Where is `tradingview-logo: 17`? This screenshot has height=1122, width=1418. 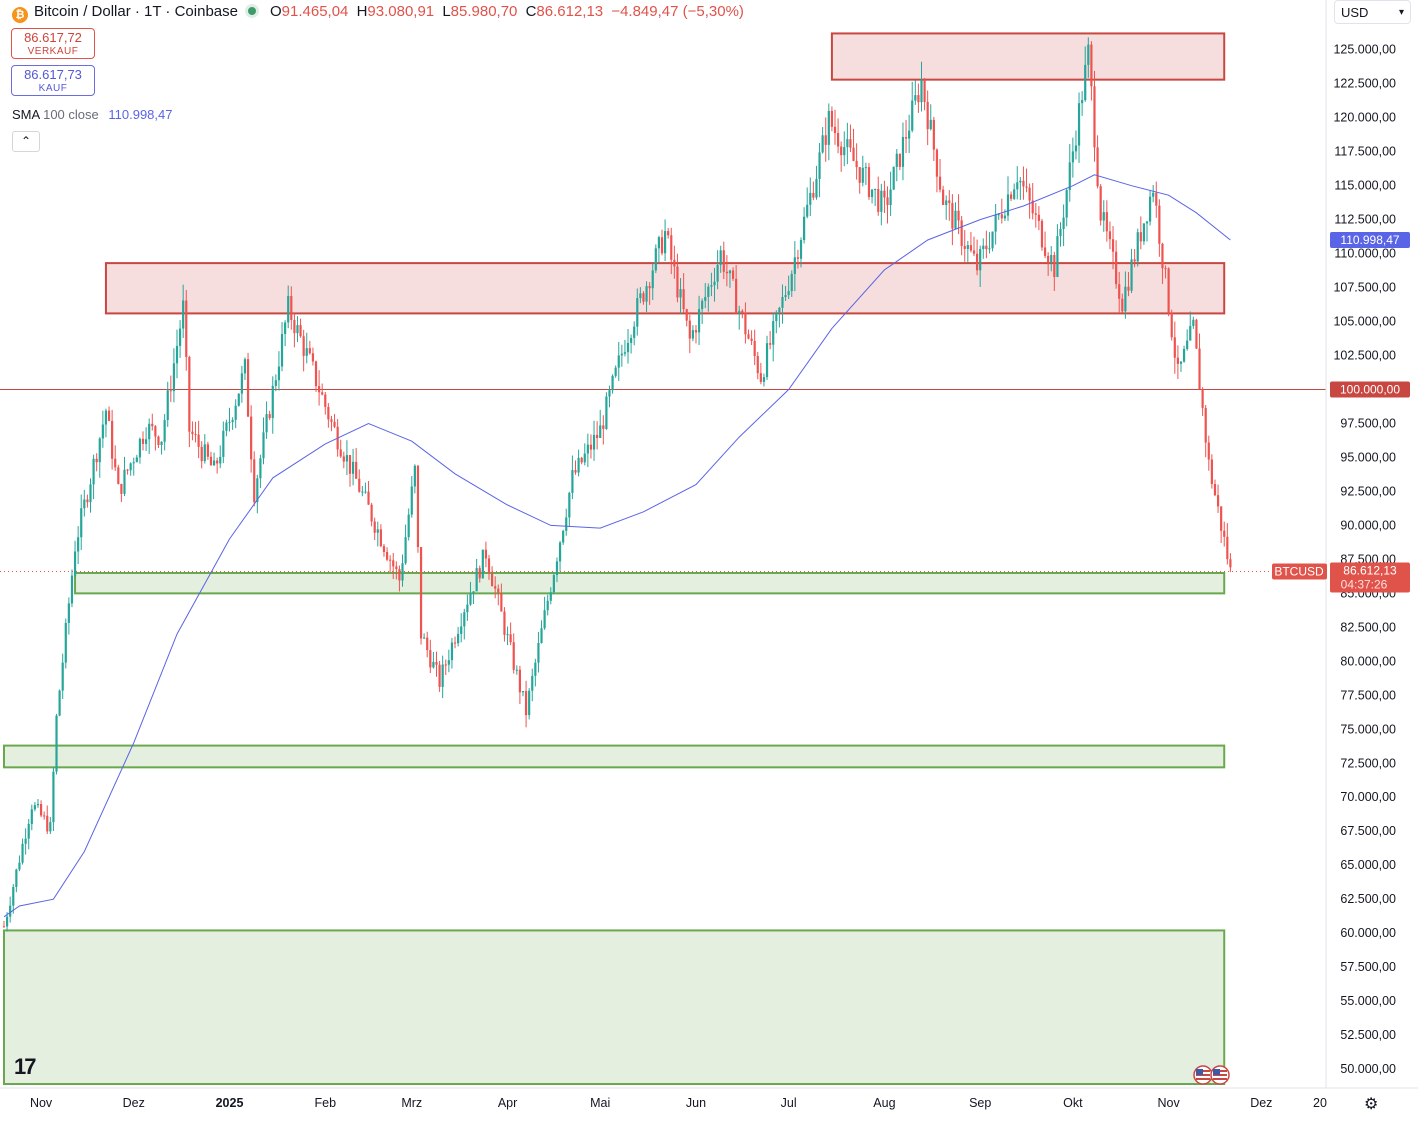 tradingview-logo: 17 is located at coordinates (25, 1066).